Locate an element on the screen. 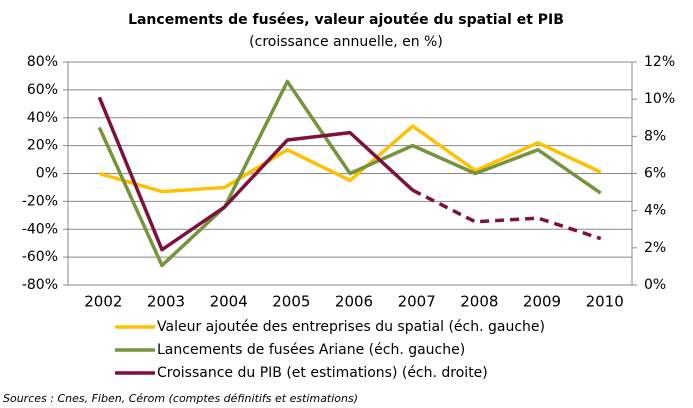  y-tick-label: 80% is located at coordinates (42, 62).